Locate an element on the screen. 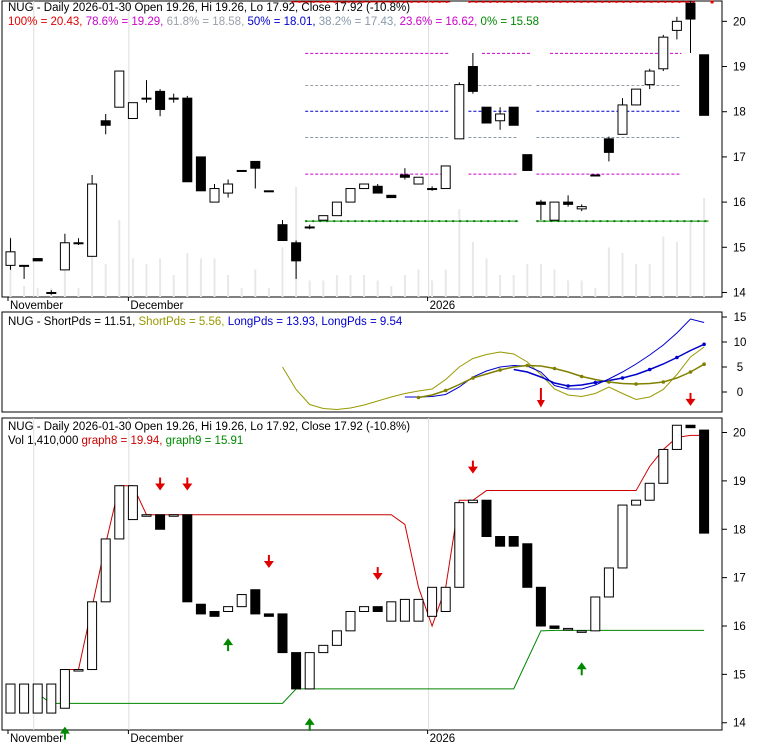  panel3-y-tick-label: 18 is located at coordinates (739, 530).